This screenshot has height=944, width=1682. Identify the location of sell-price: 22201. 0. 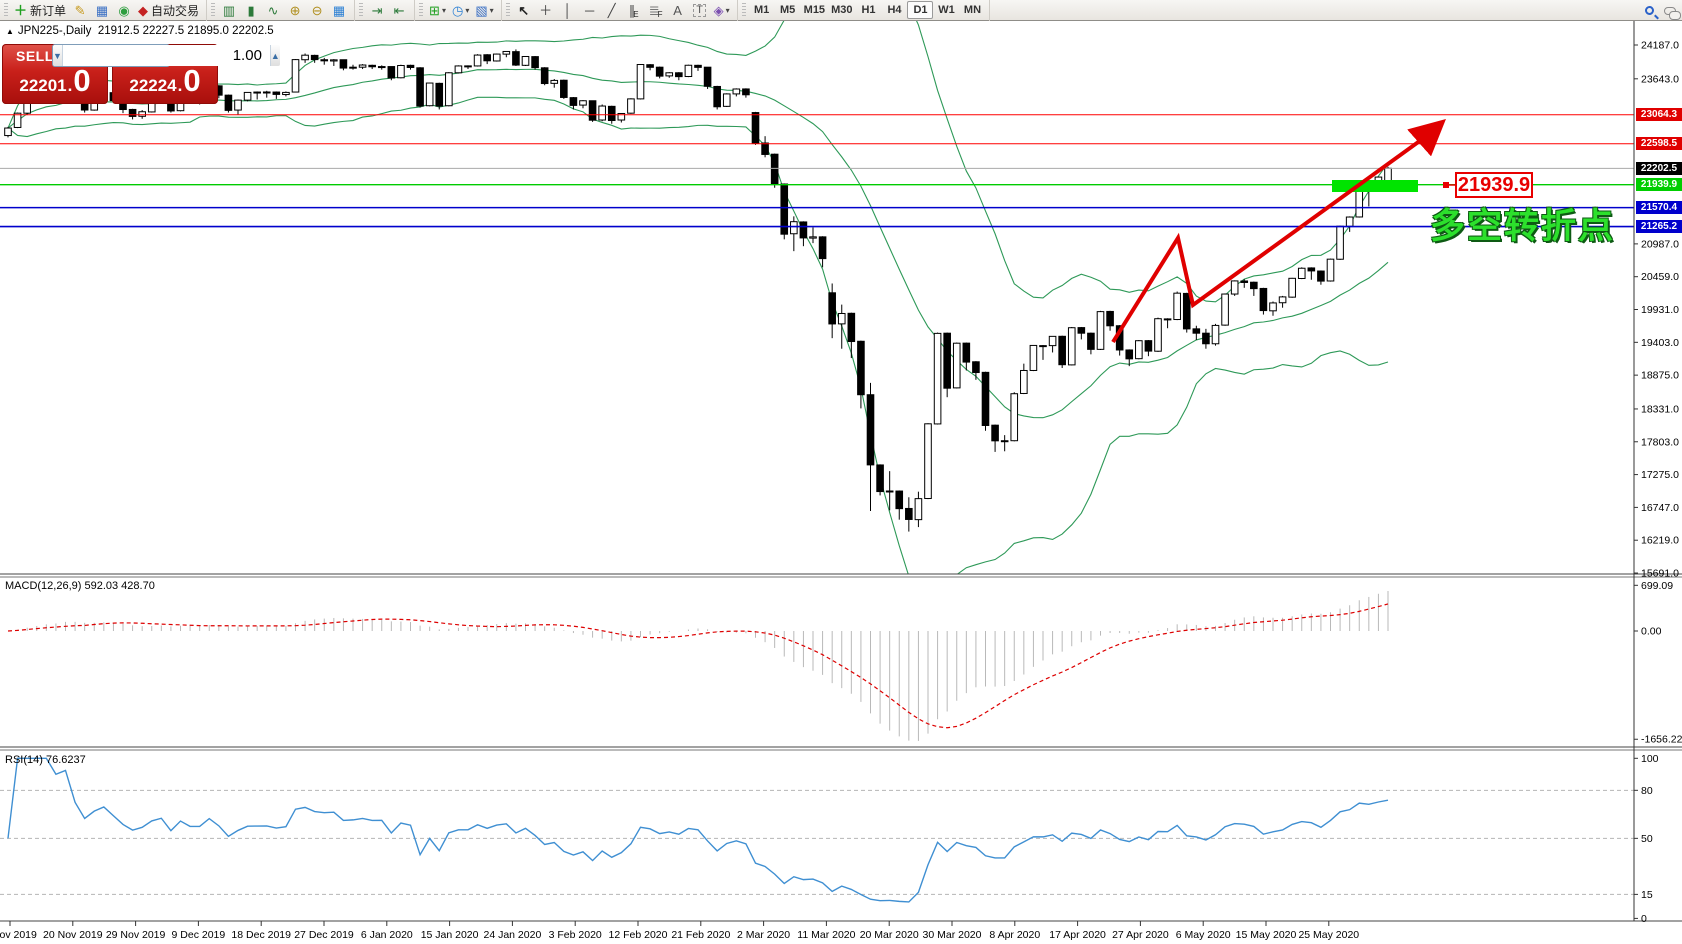
(55, 81).